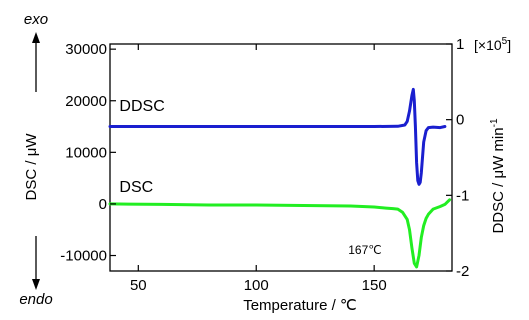 The height and width of the screenshot is (320, 529). What do you see at coordinates (36, 19) in the screenshot?
I see `exo-label: exo` at bounding box center [36, 19].